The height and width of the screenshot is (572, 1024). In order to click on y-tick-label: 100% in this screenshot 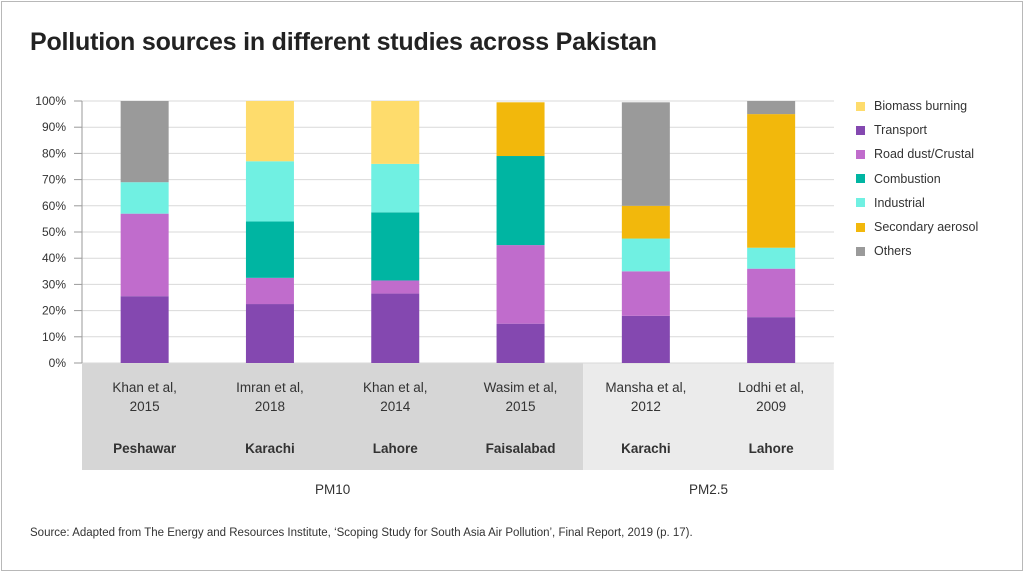, I will do `click(50, 101)`.